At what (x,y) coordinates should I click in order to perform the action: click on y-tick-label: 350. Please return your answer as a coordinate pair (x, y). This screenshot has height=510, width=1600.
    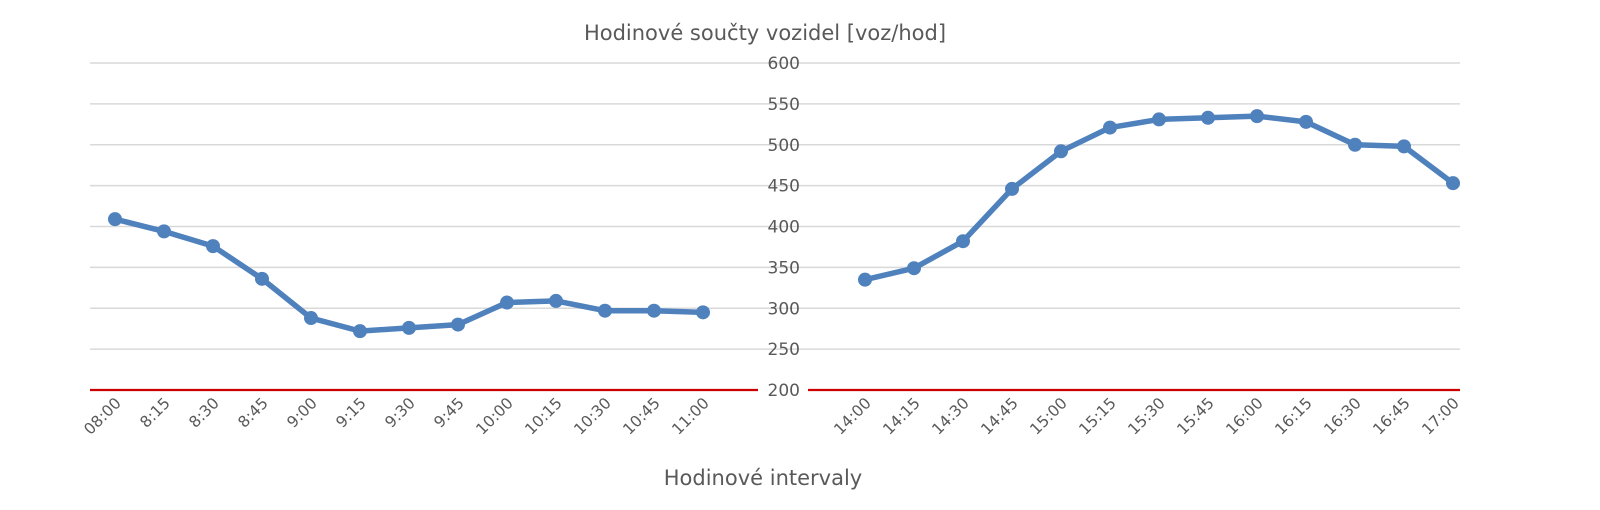
    Looking at the image, I should click on (784, 268).